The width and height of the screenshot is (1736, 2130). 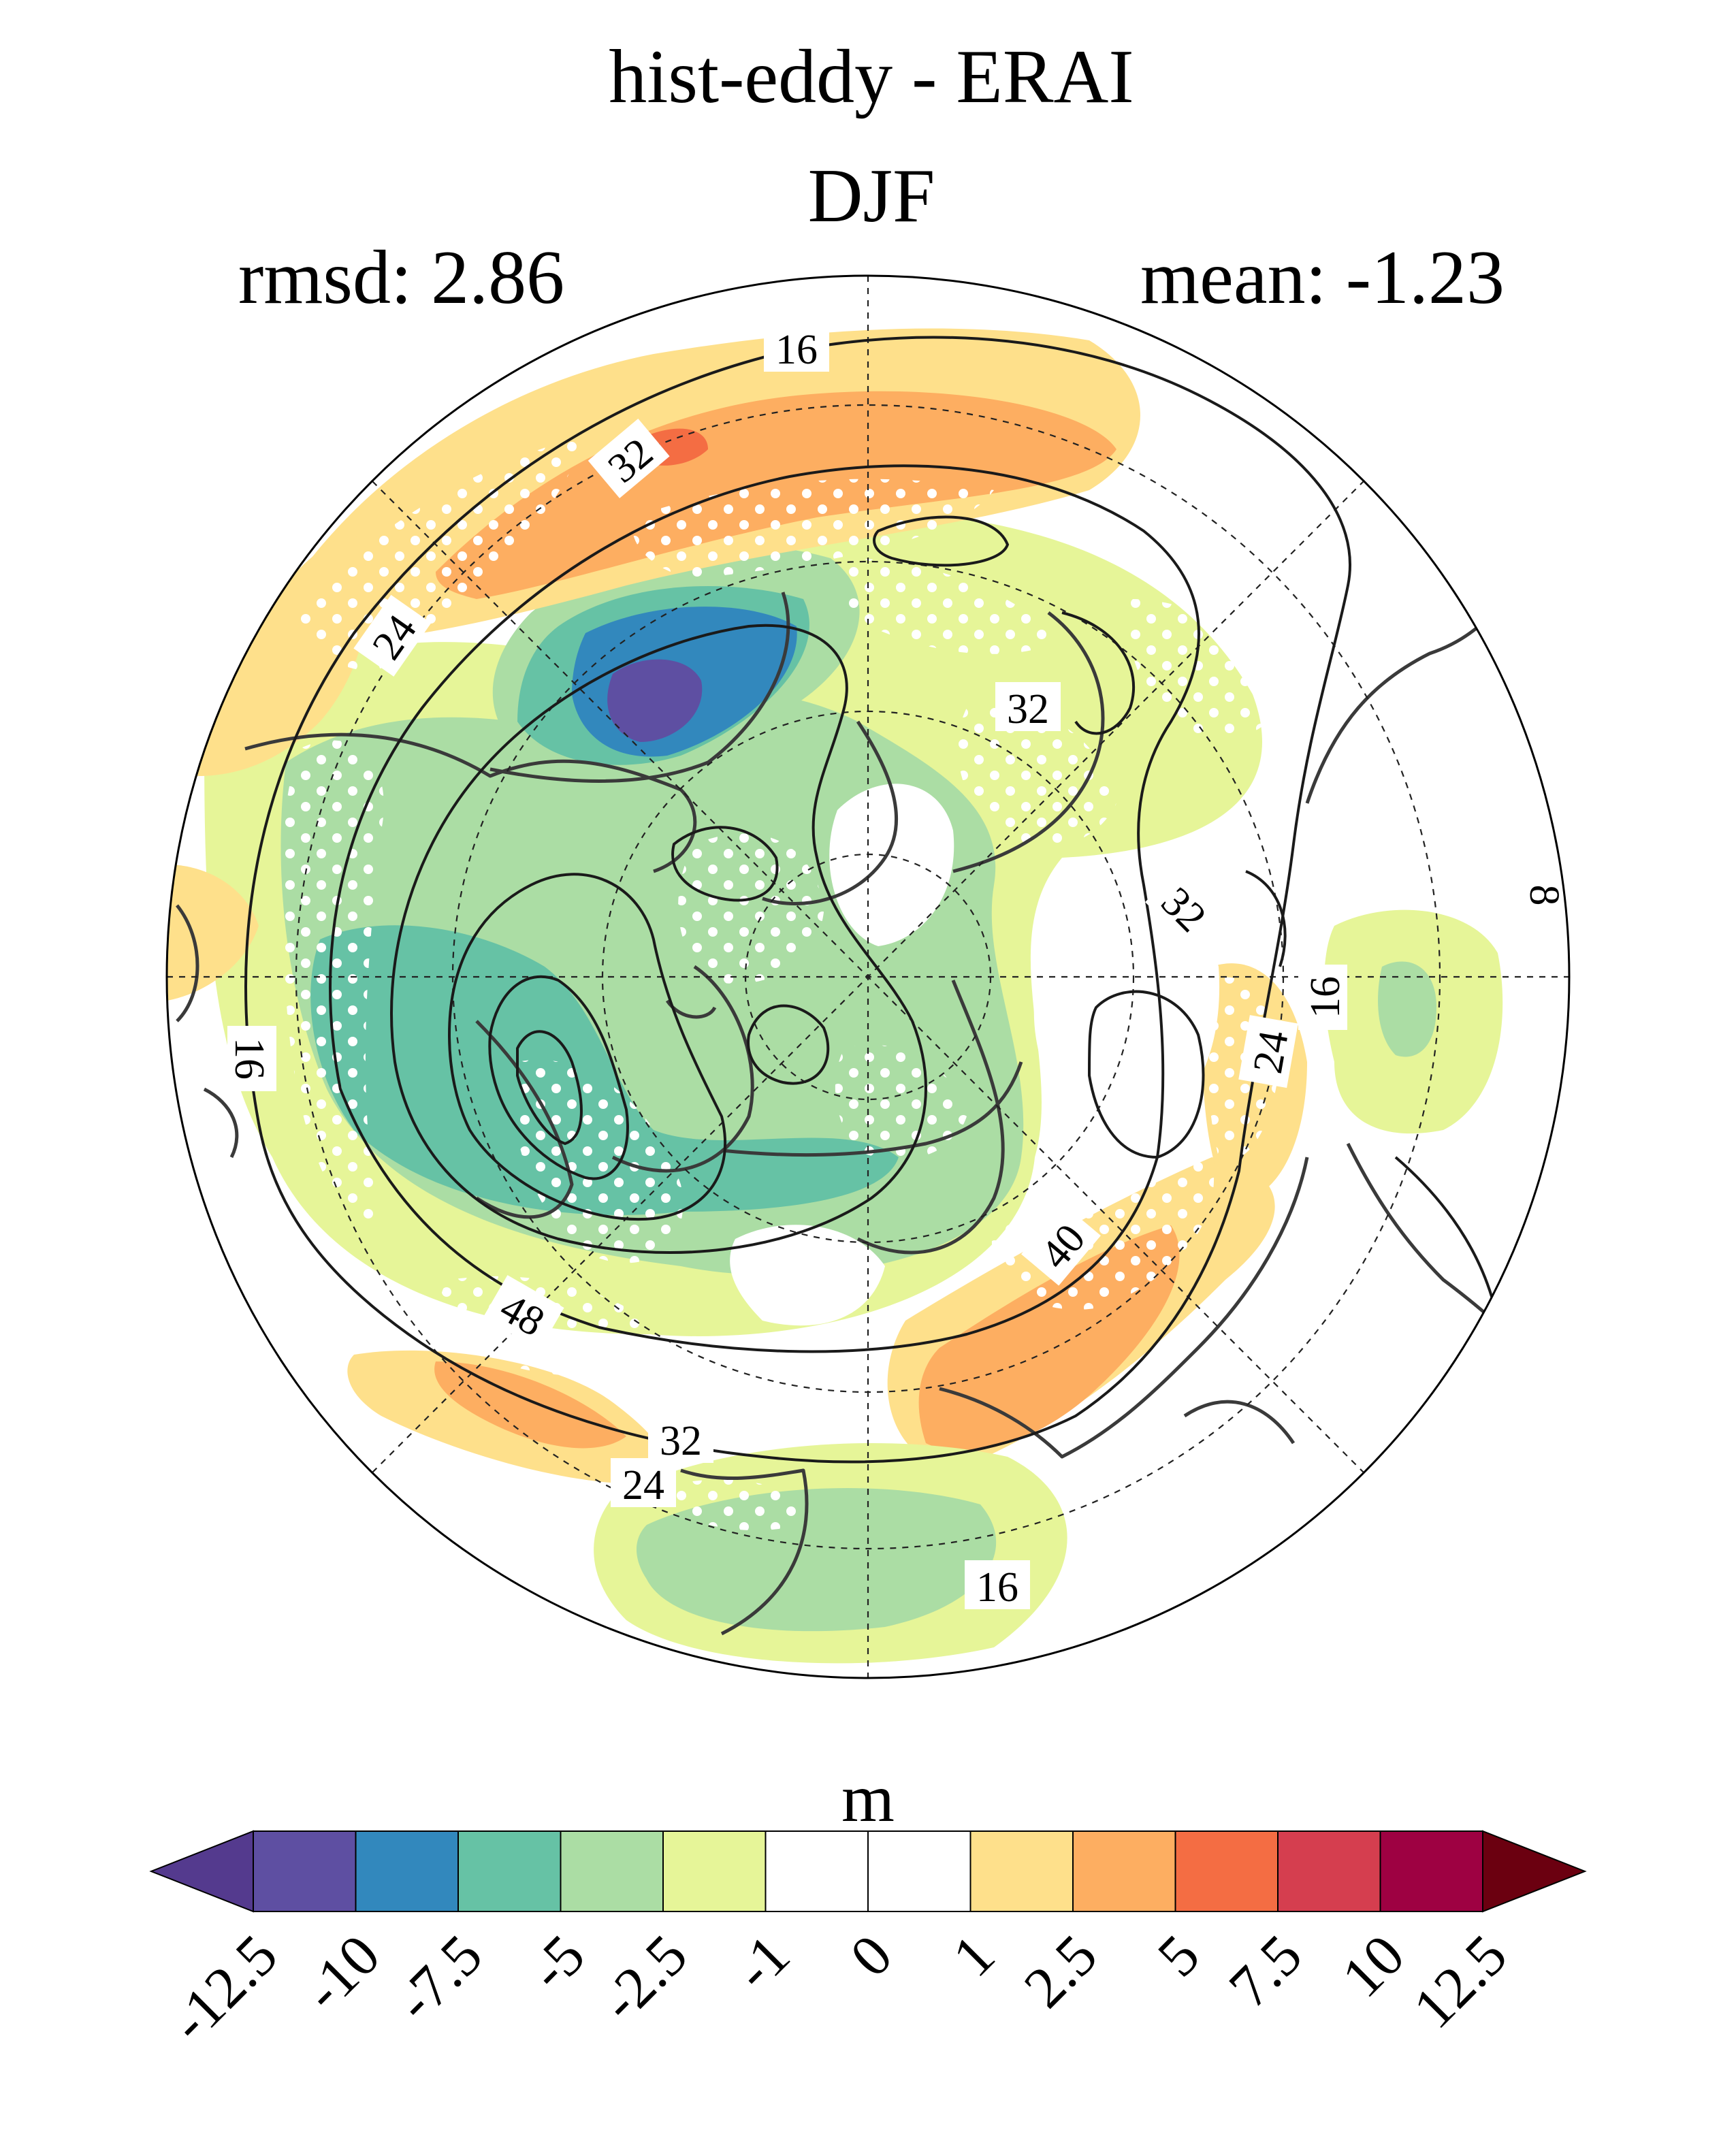 What do you see at coordinates (761, 1962) in the screenshot?
I see `colorbar-tick-label: -1` at bounding box center [761, 1962].